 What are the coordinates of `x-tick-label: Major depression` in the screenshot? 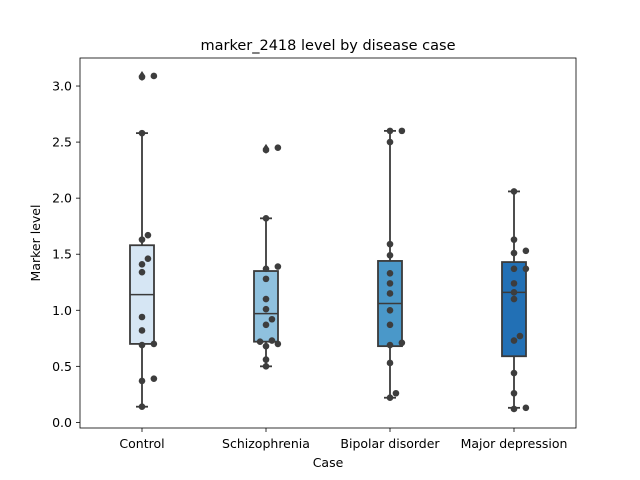 It's located at (514, 443).